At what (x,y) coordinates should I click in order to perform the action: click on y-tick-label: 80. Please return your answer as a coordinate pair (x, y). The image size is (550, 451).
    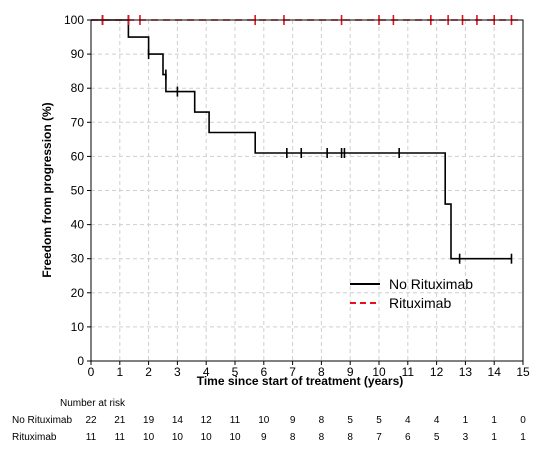
    Looking at the image, I should click on (78, 88).